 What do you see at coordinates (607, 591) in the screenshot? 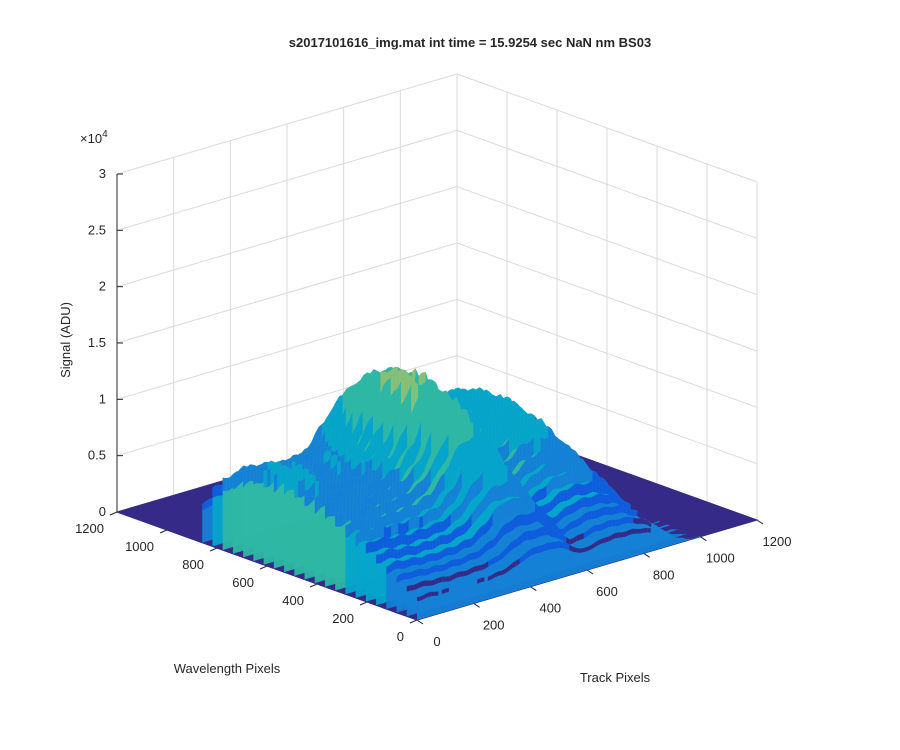
I see `x-tick-label: 600` at bounding box center [607, 591].